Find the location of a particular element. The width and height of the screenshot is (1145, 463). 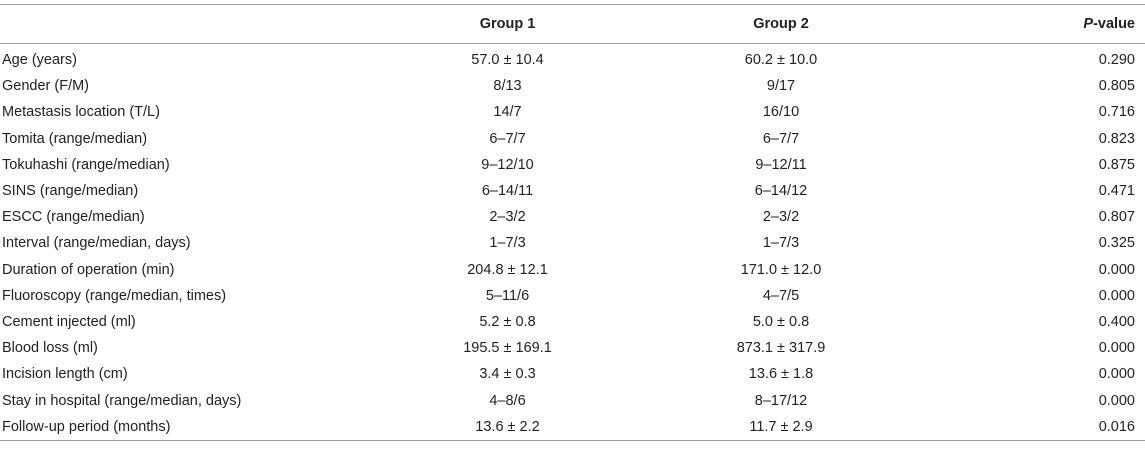

group-1-cell: 6–14/11 is located at coordinates (507, 191).